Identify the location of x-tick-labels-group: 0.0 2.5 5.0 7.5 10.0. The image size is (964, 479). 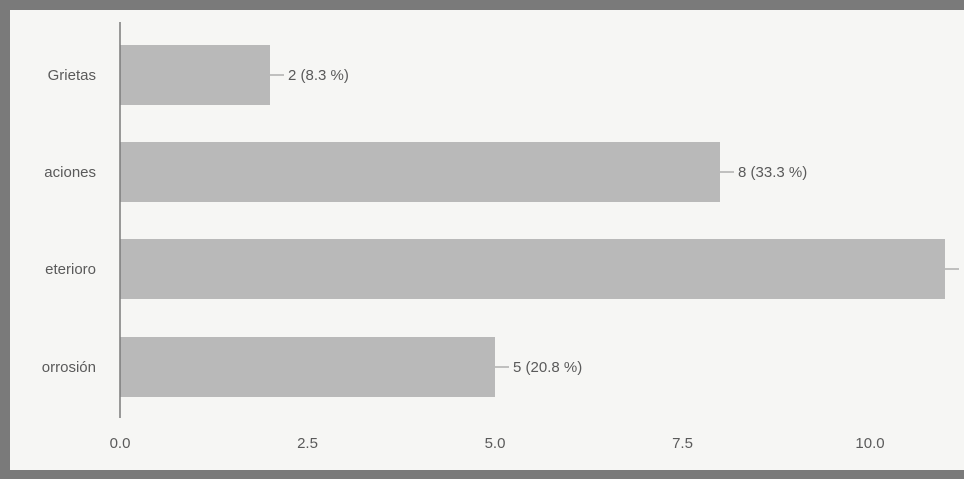
(497, 443).